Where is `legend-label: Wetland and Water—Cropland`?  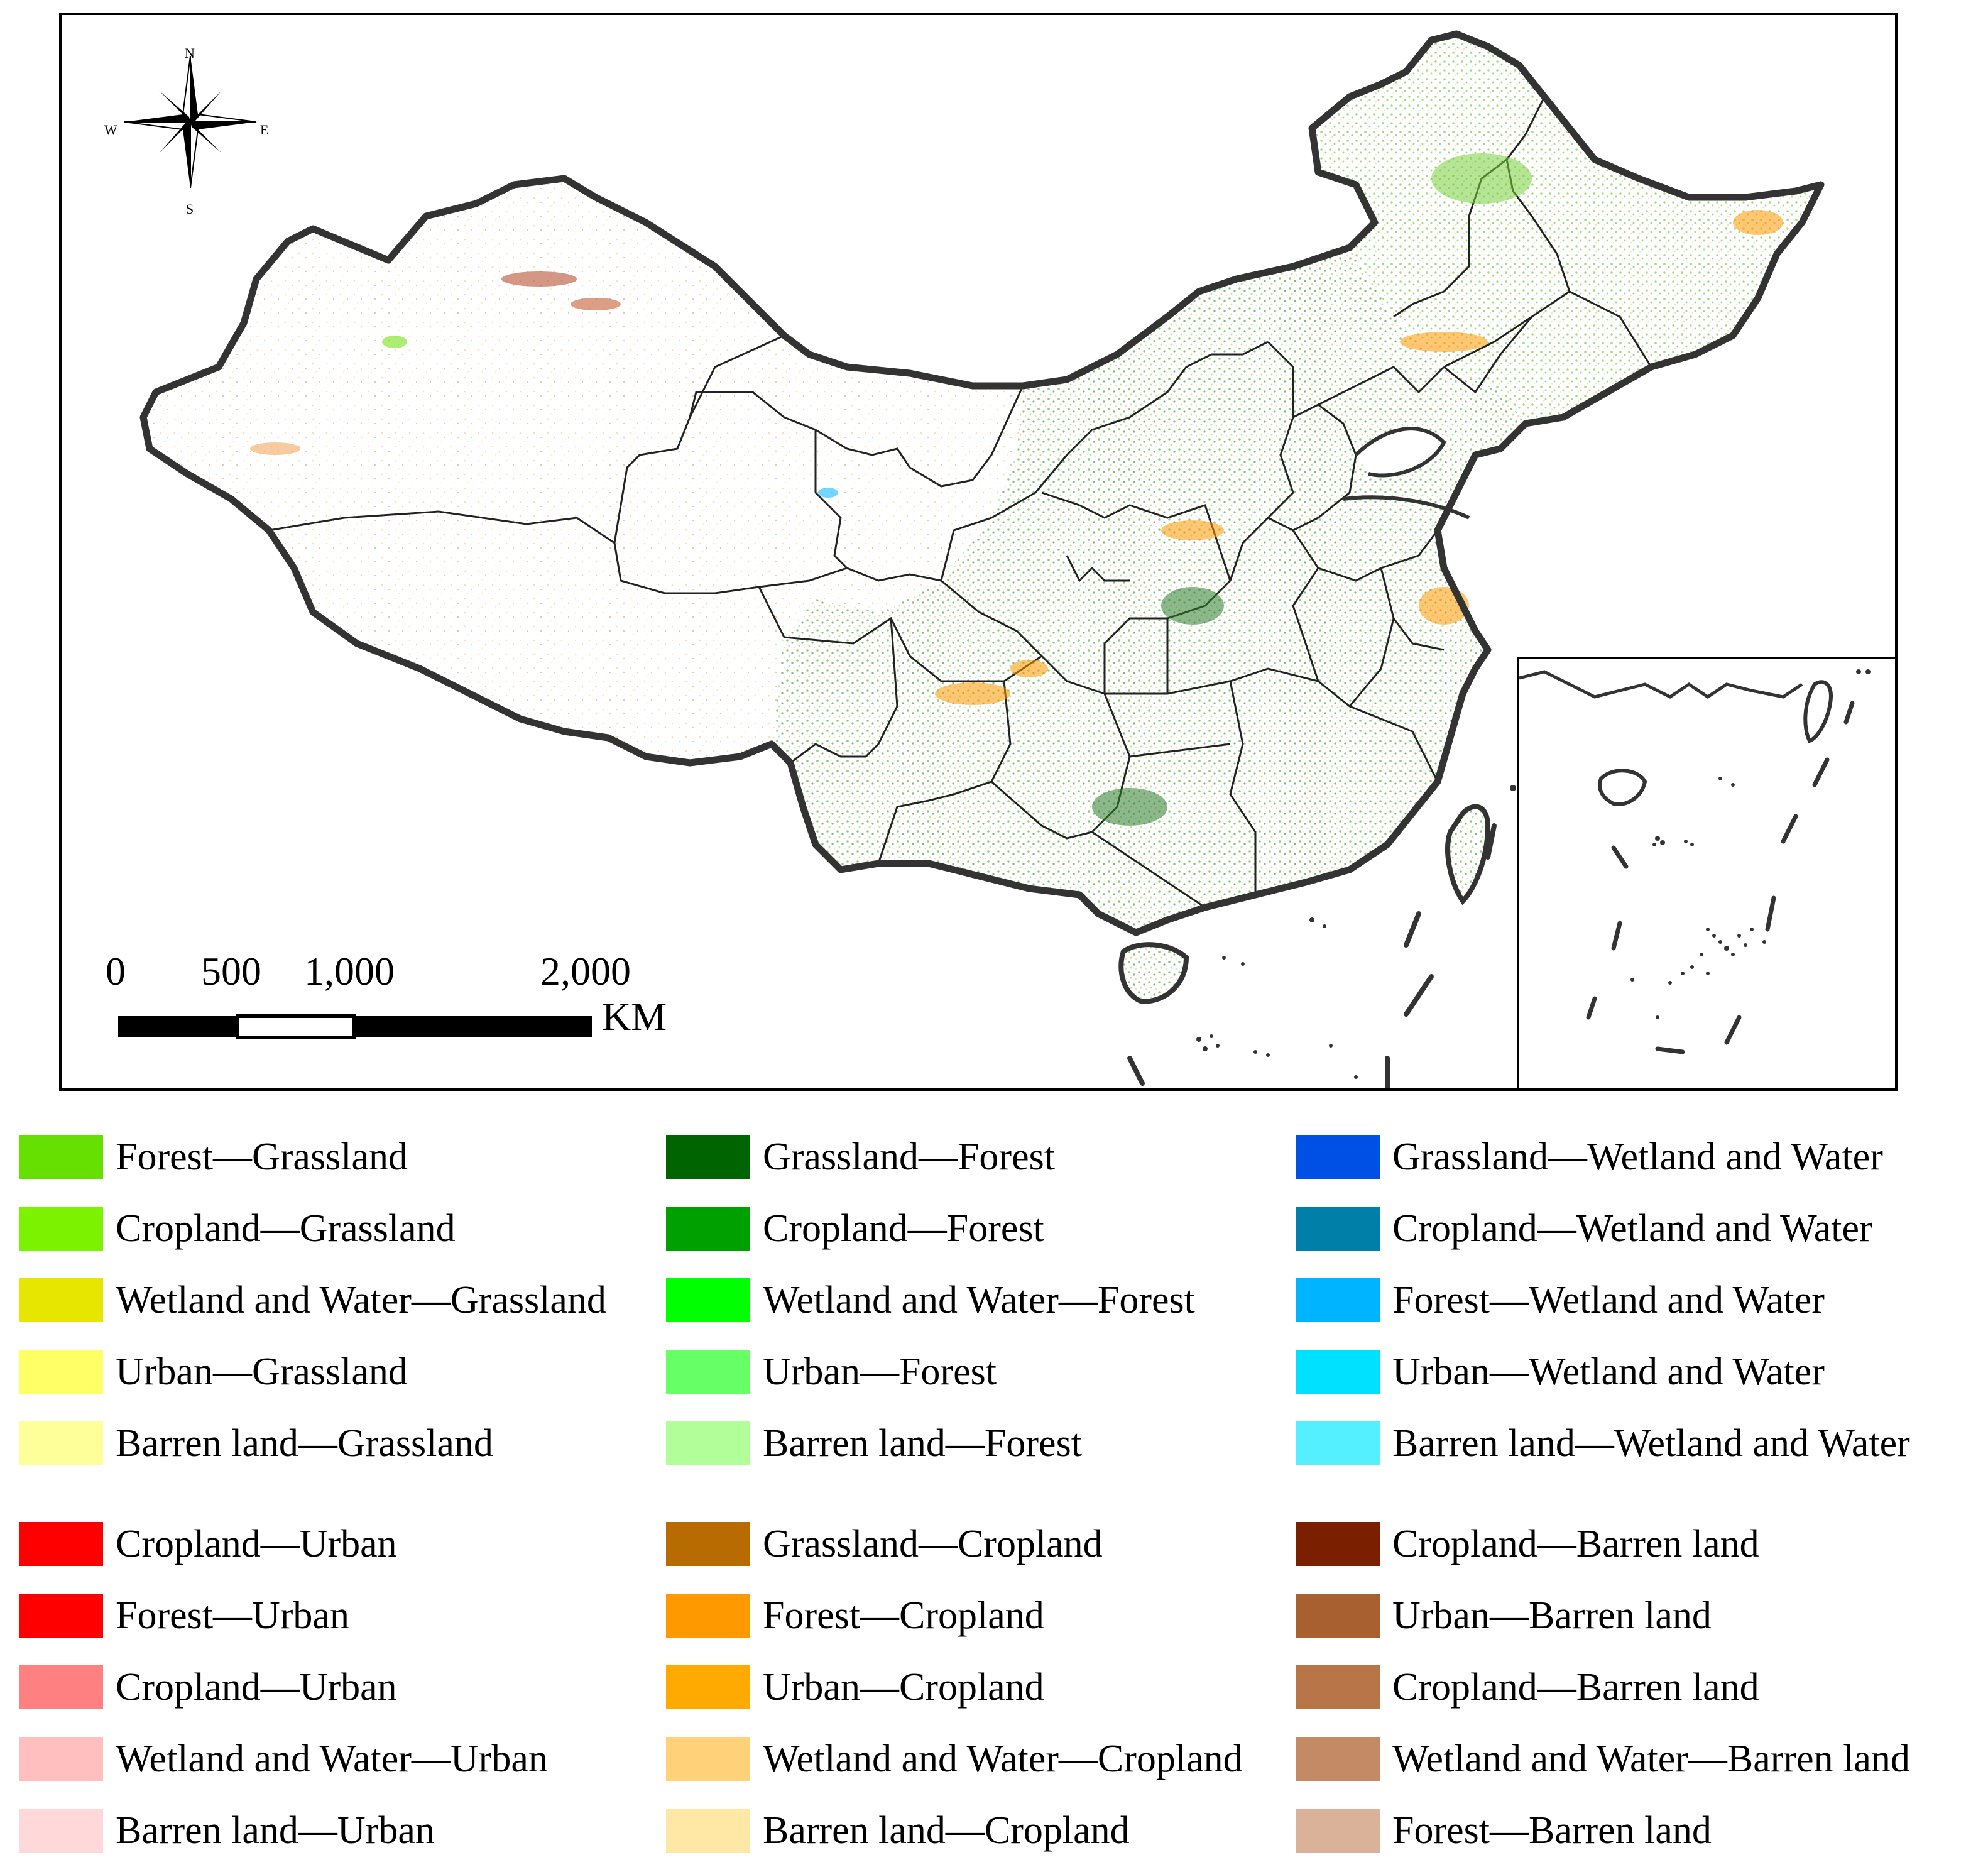
legend-label: Wetland and Water—Cropland is located at coordinates (1003, 1759).